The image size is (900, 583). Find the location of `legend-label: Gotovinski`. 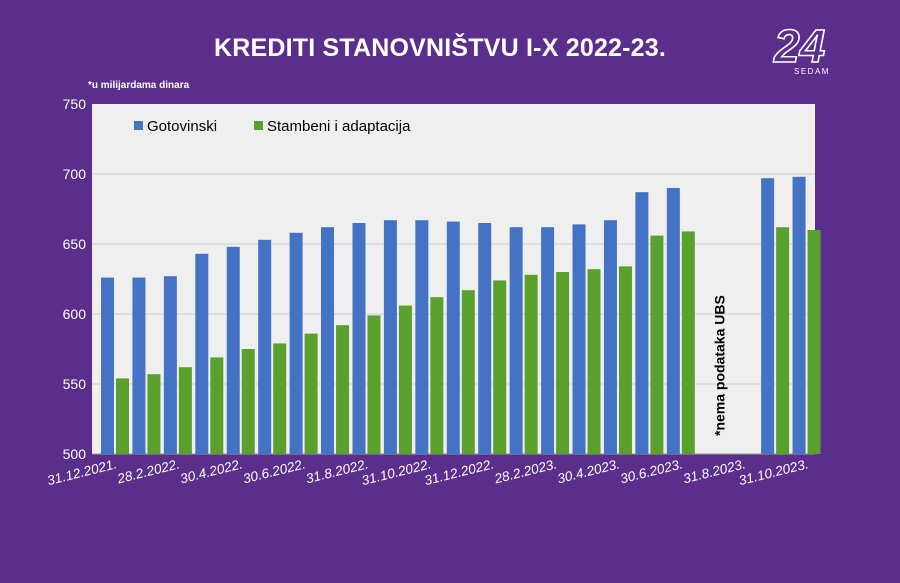

legend-label: Gotovinski is located at coordinates (182, 126).